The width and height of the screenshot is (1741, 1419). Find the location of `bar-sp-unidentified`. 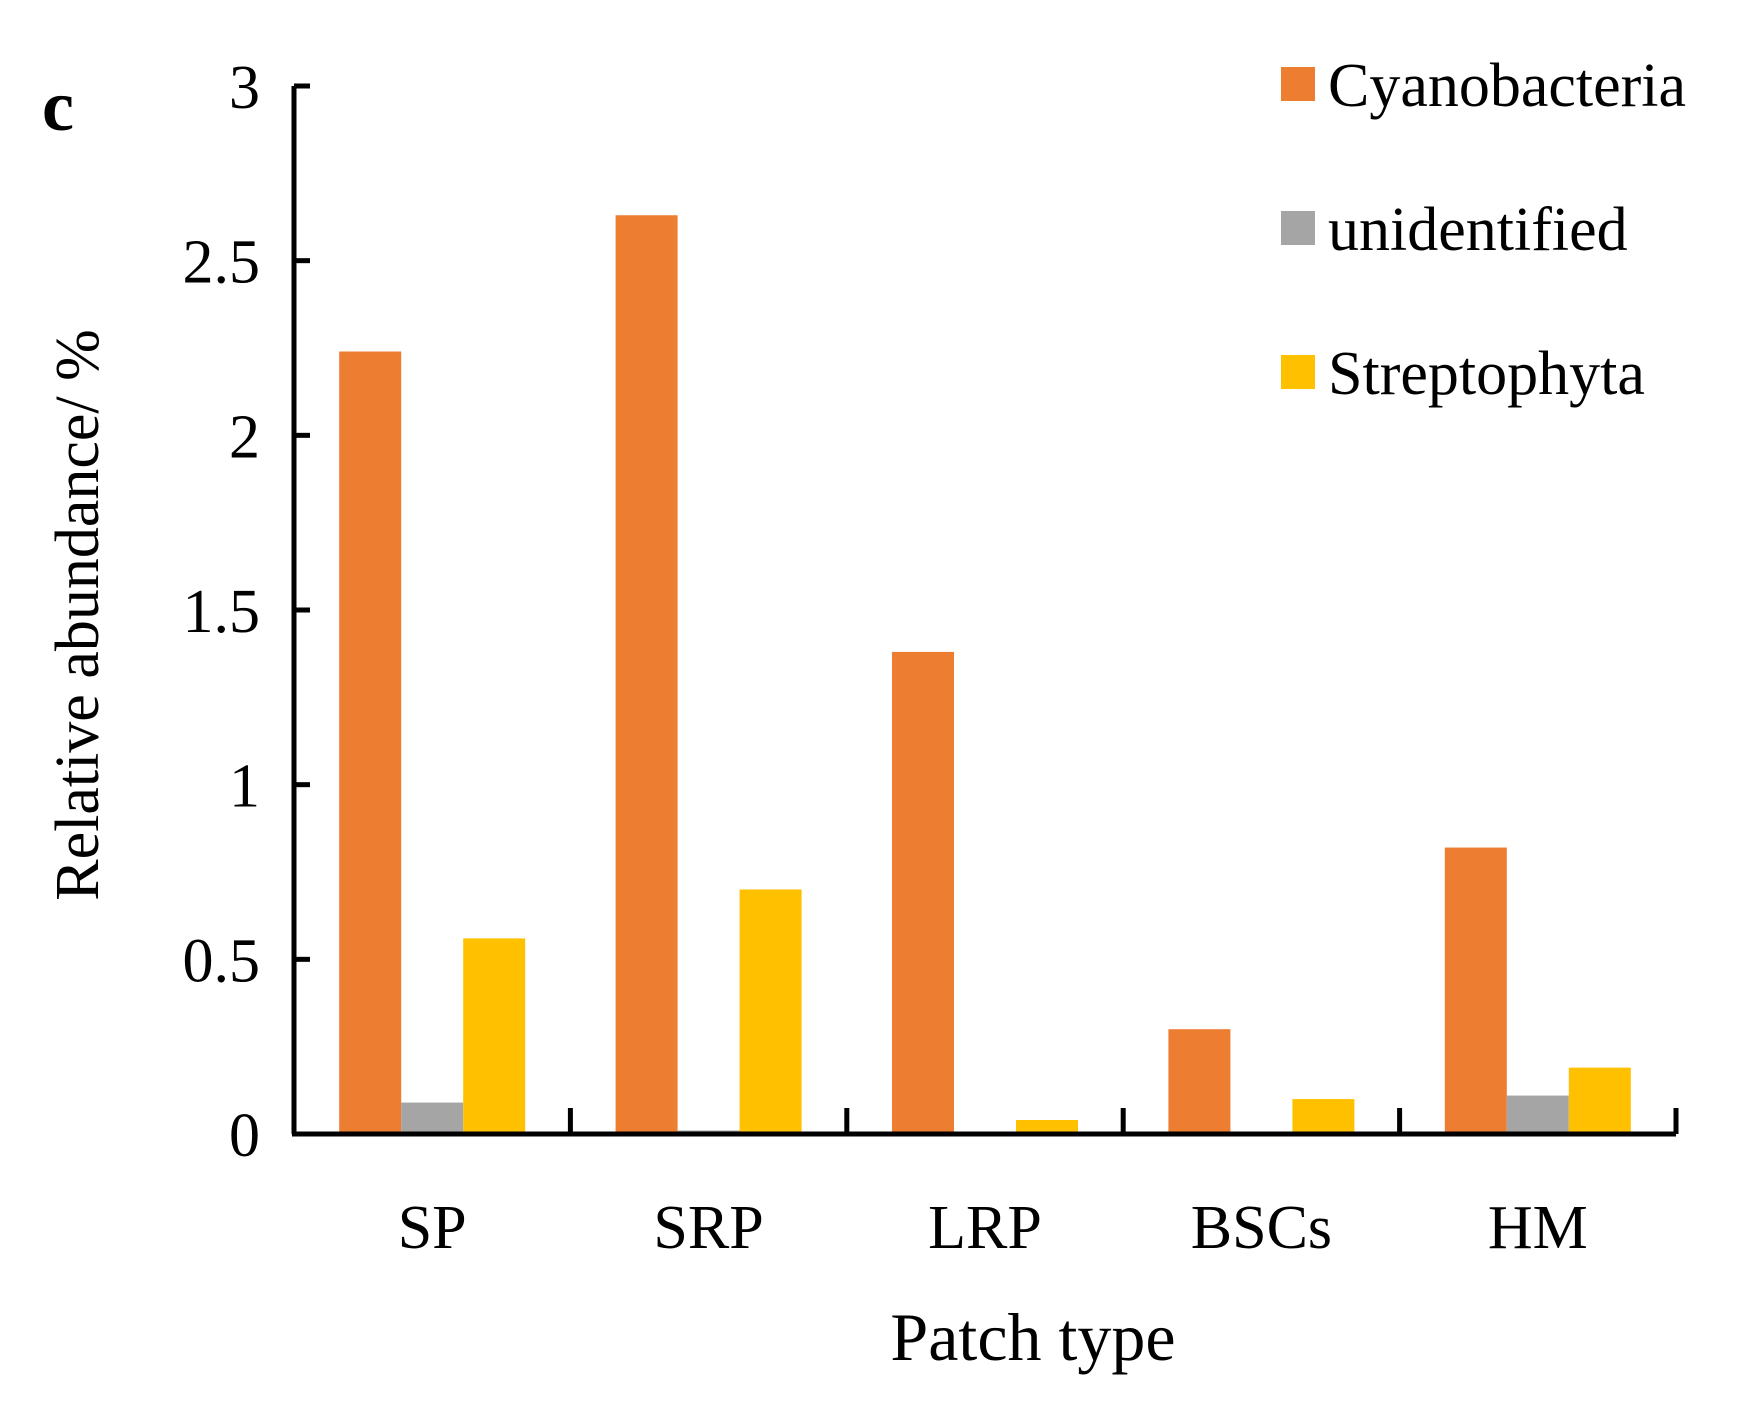

bar-sp-unidentified is located at coordinates (432, 1118).